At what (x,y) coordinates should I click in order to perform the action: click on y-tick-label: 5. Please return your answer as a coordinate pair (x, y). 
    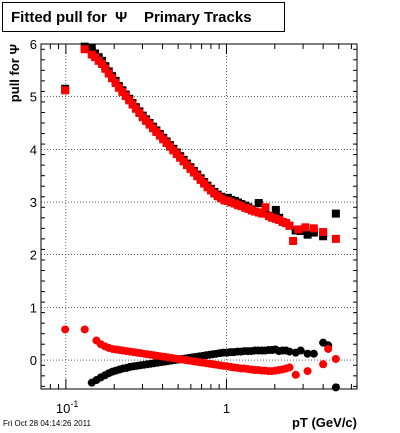
    Looking at the image, I should click on (33, 97).